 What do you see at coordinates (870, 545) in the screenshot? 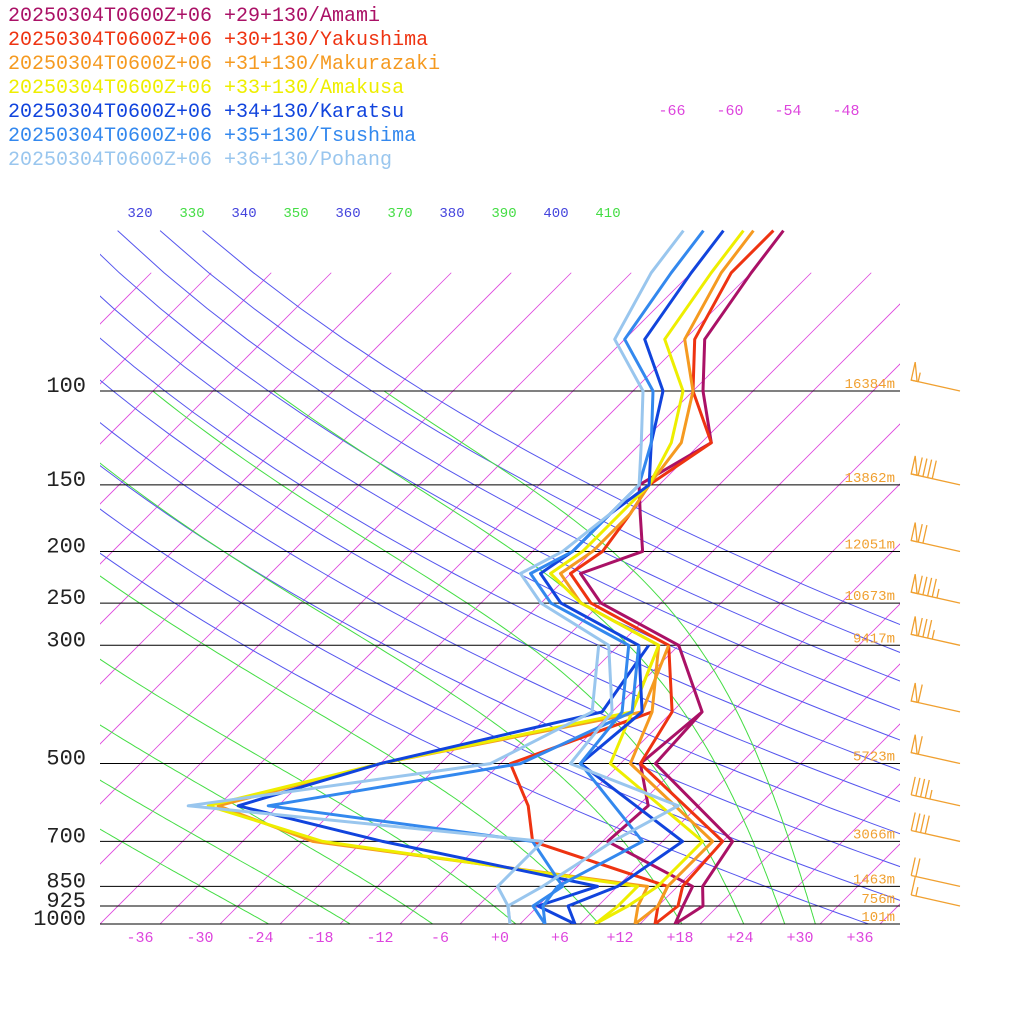
I see `height-label: 12051m` at bounding box center [870, 545].